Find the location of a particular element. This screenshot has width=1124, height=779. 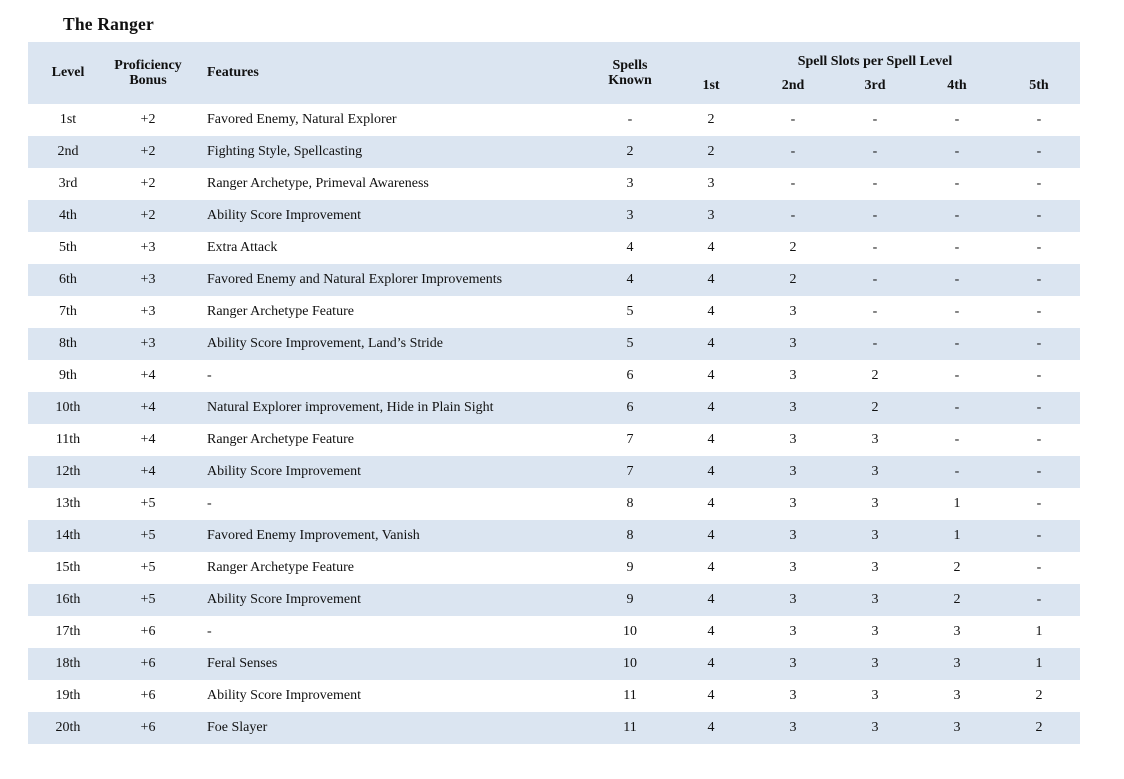

features-cell: Fighting Style, Spellcasting is located at coordinates (285, 151).